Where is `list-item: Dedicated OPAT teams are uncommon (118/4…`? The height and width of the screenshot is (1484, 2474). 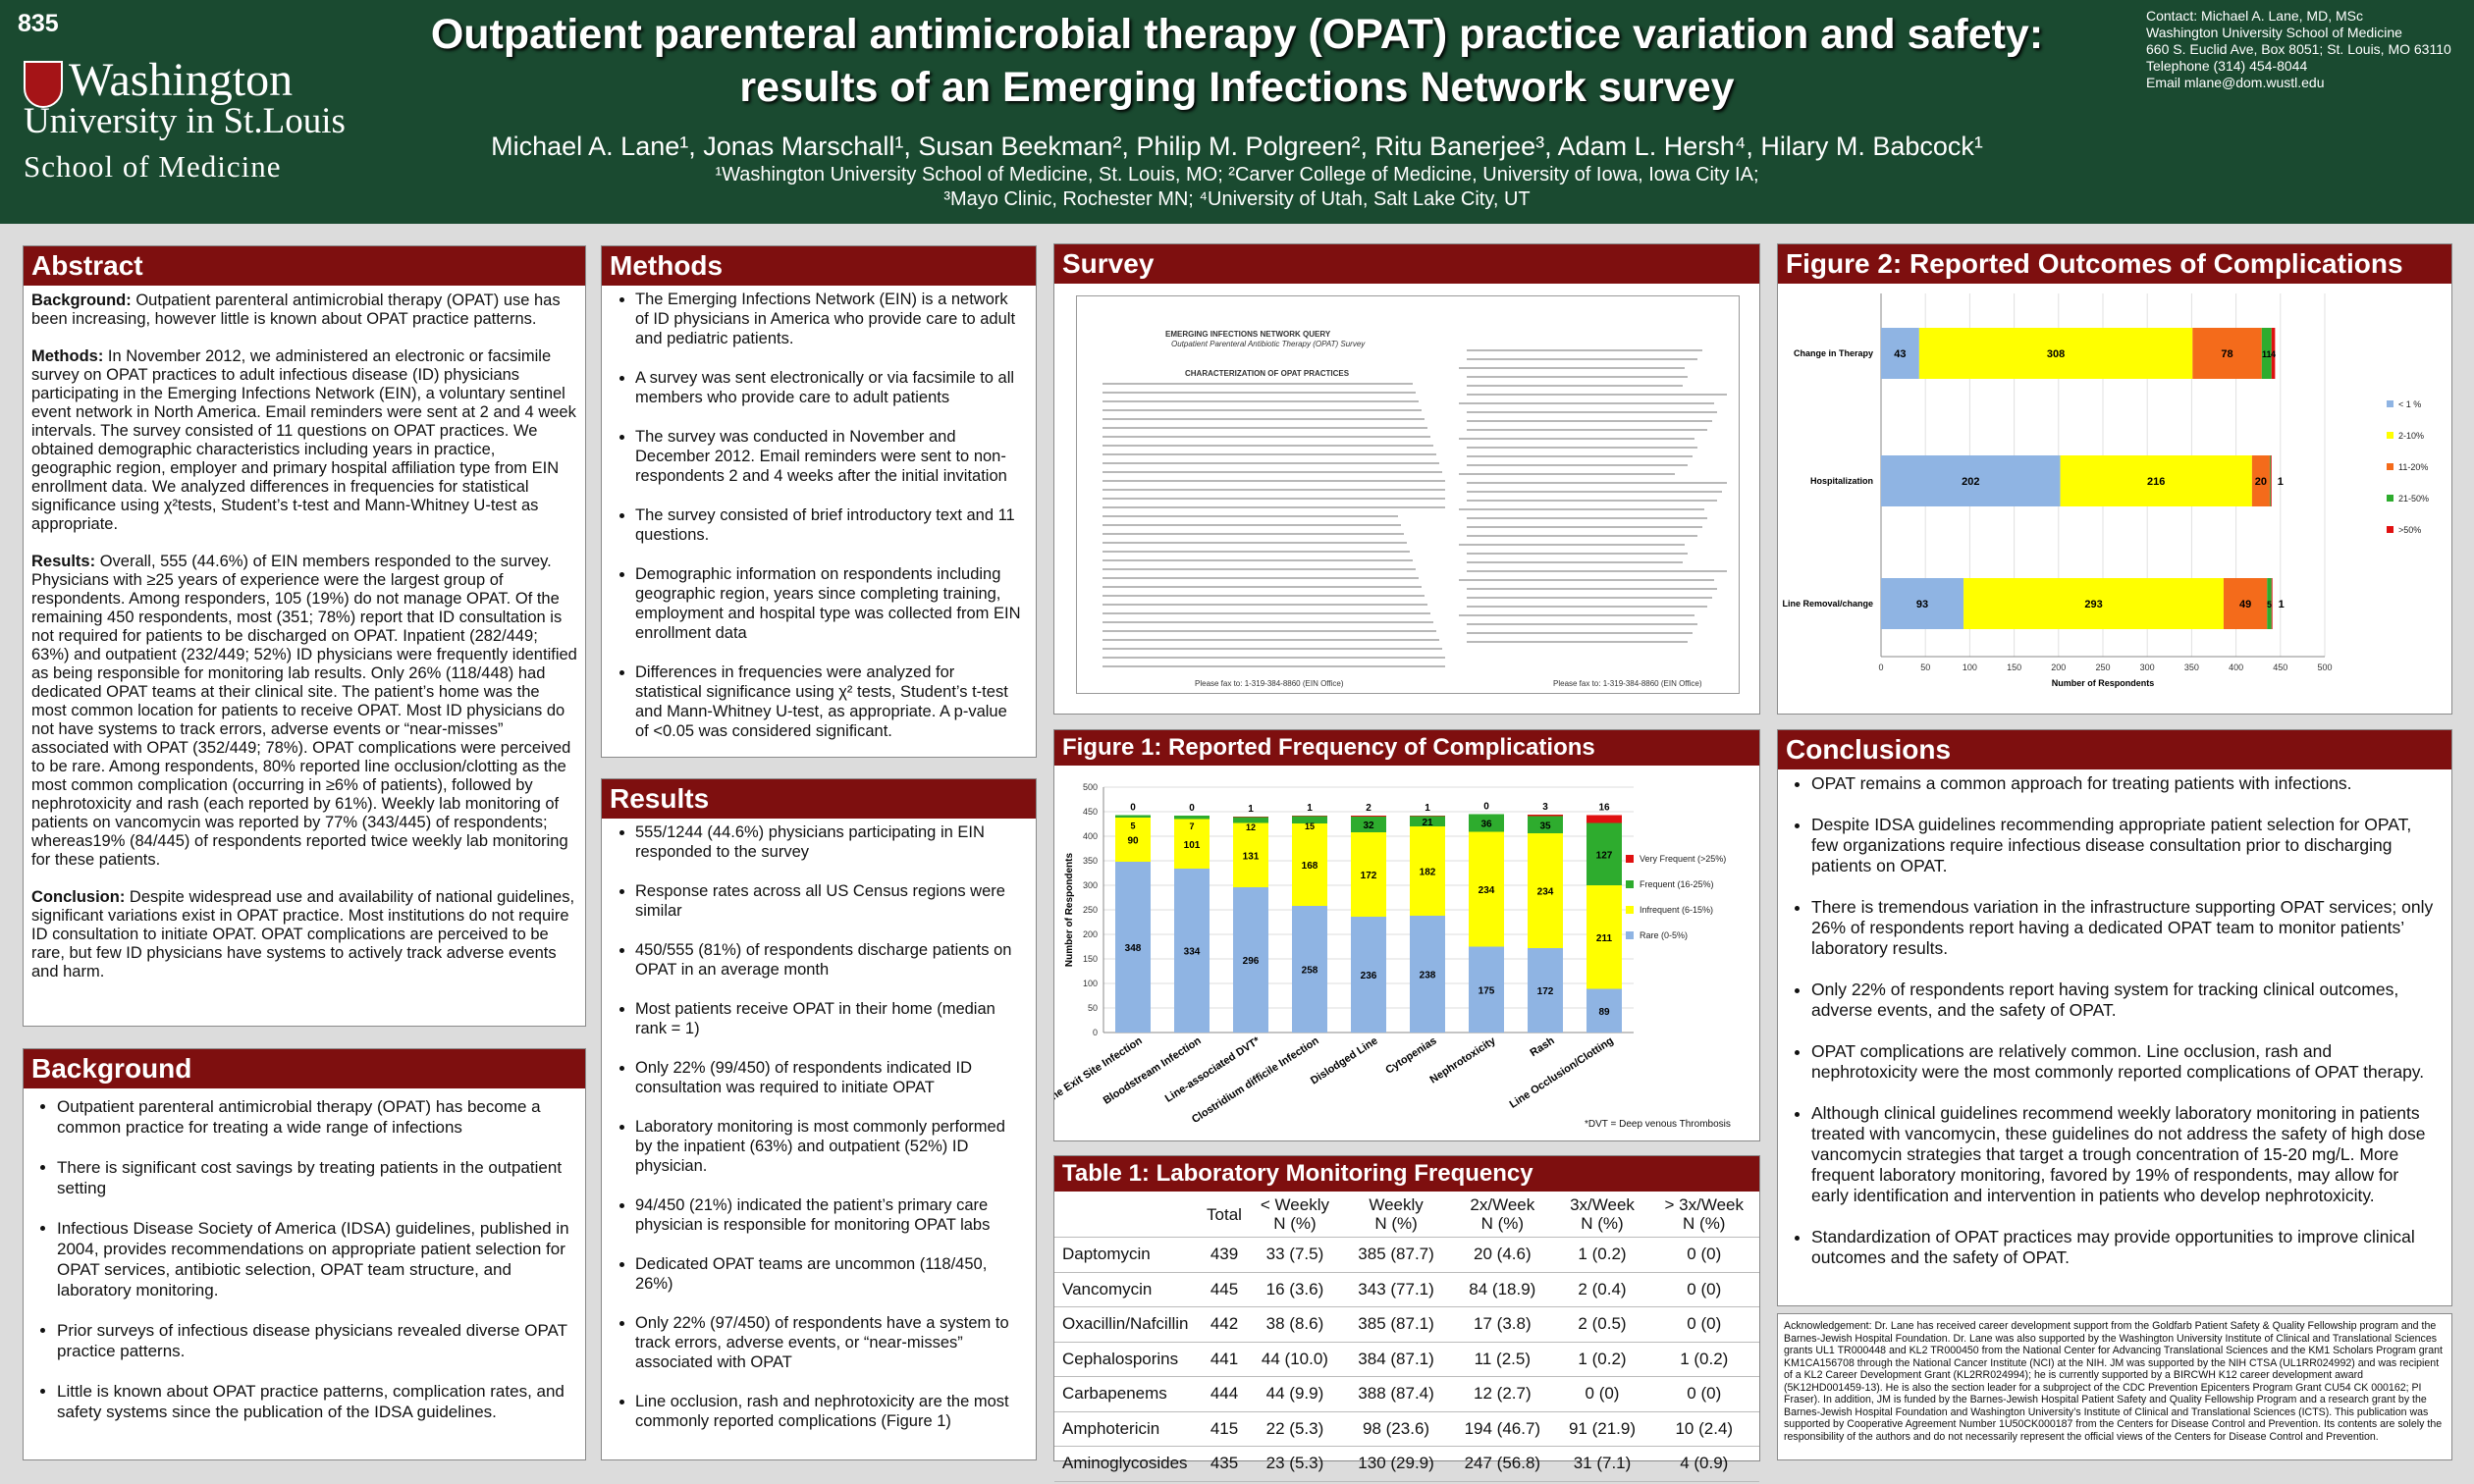
list-item: Dedicated OPAT teams are uncommon (118/4… is located at coordinates (829, 1274).